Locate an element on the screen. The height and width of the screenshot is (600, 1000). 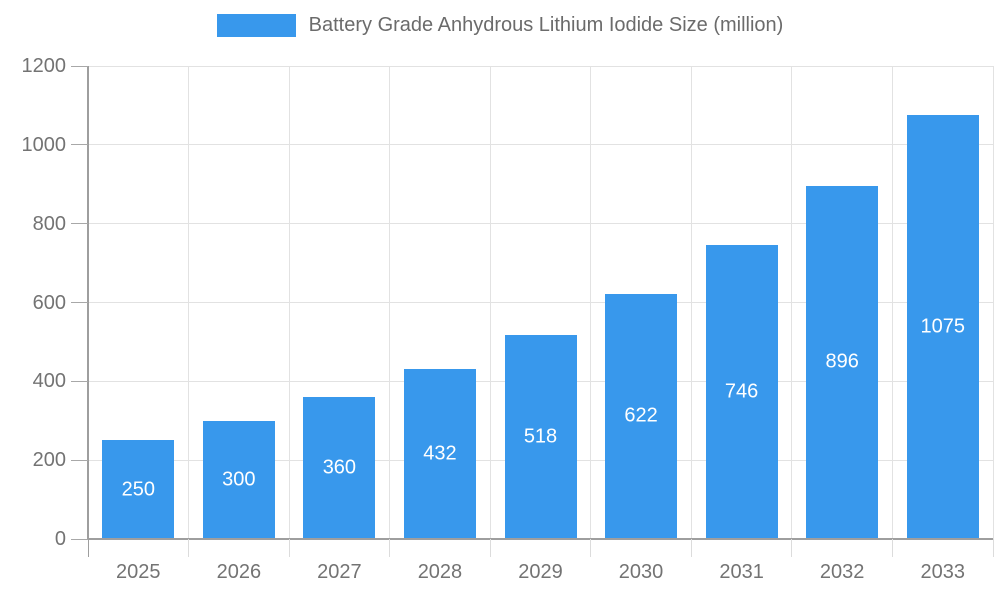
bar-value-label: 622 is located at coordinates (641, 415).